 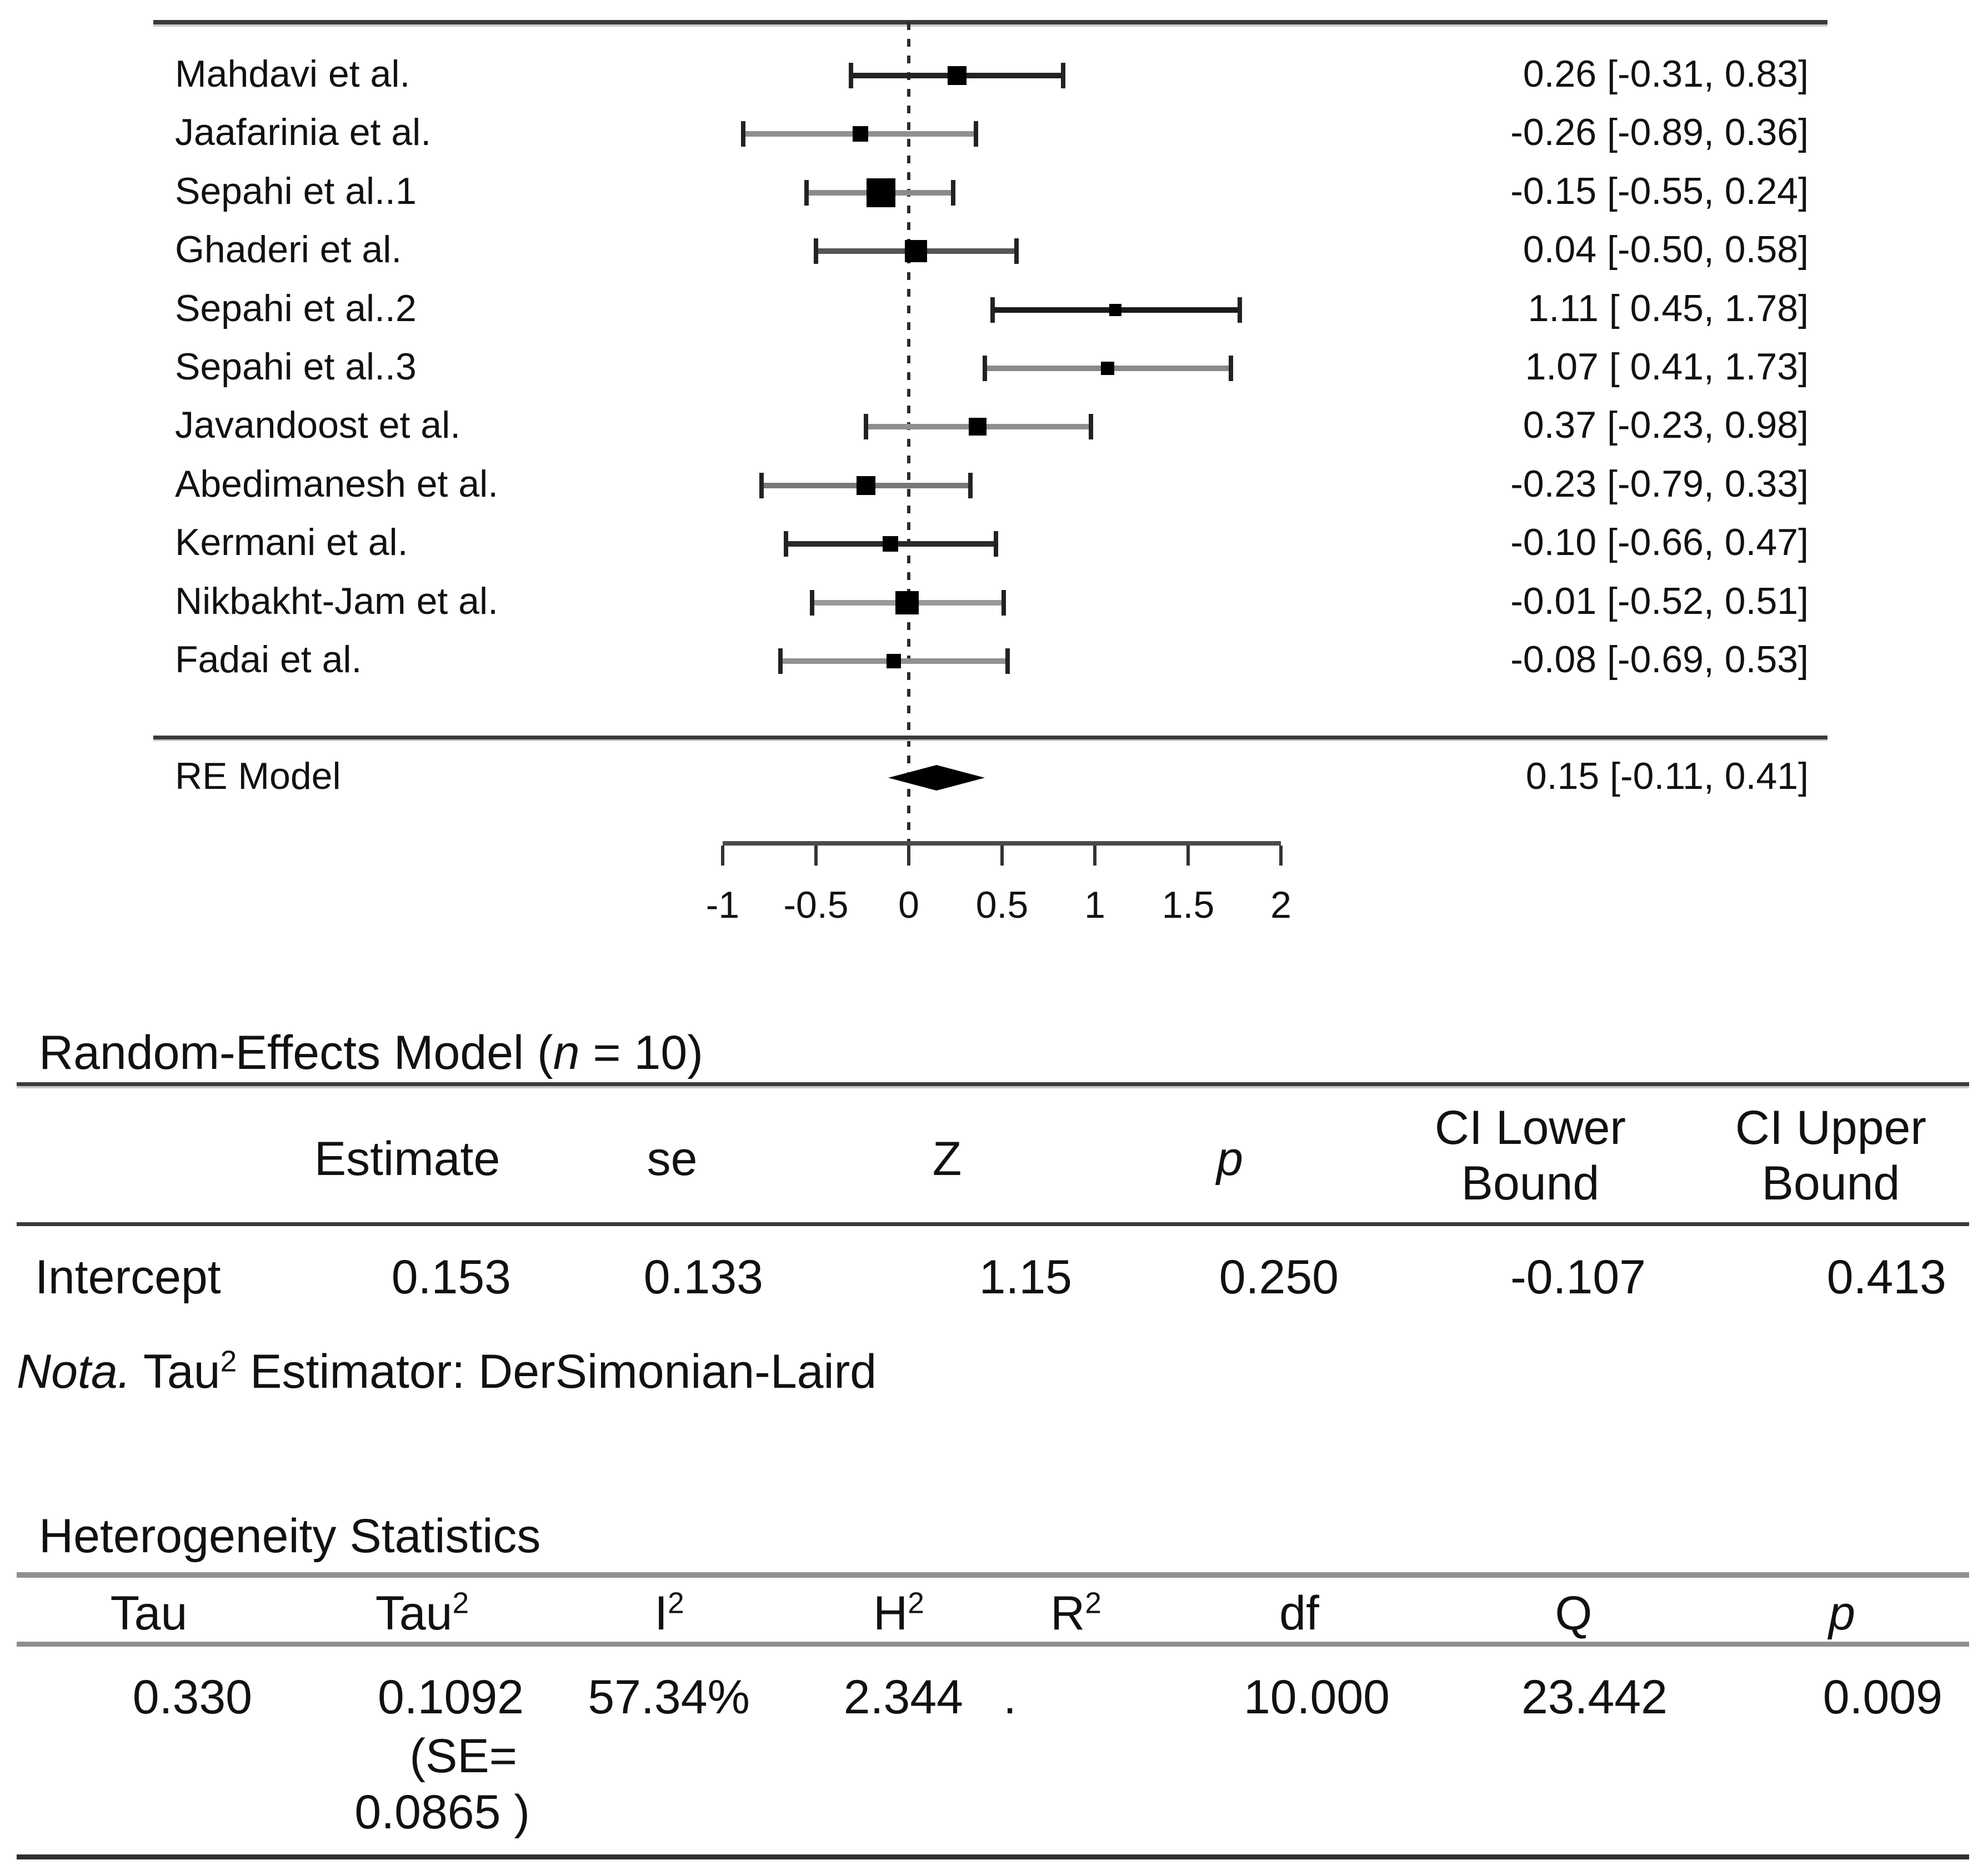 What do you see at coordinates (993, 1644) in the screenshot?
I see `het-header-rule` at bounding box center [993, 1644].